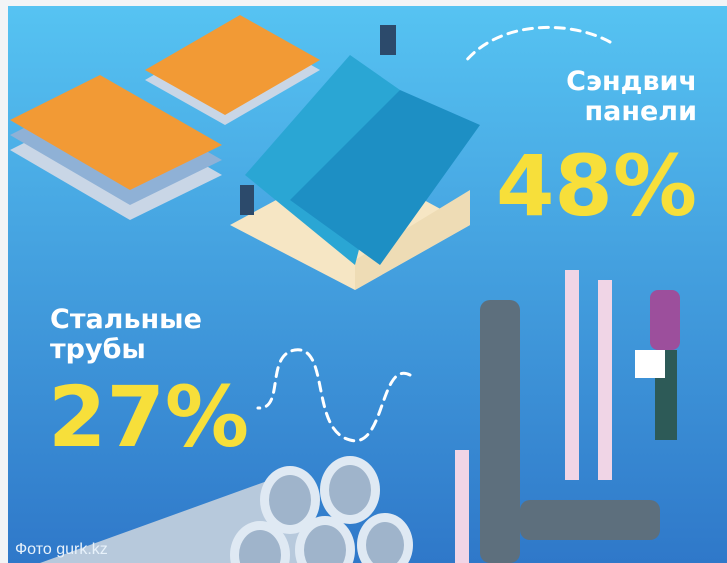 Image resolution: width=727 pixels, height=563 pixels. What do you see at coordinates (148, 417) in the screenshot?
I see `percentage: 27%` at bounding box center [148, 417].